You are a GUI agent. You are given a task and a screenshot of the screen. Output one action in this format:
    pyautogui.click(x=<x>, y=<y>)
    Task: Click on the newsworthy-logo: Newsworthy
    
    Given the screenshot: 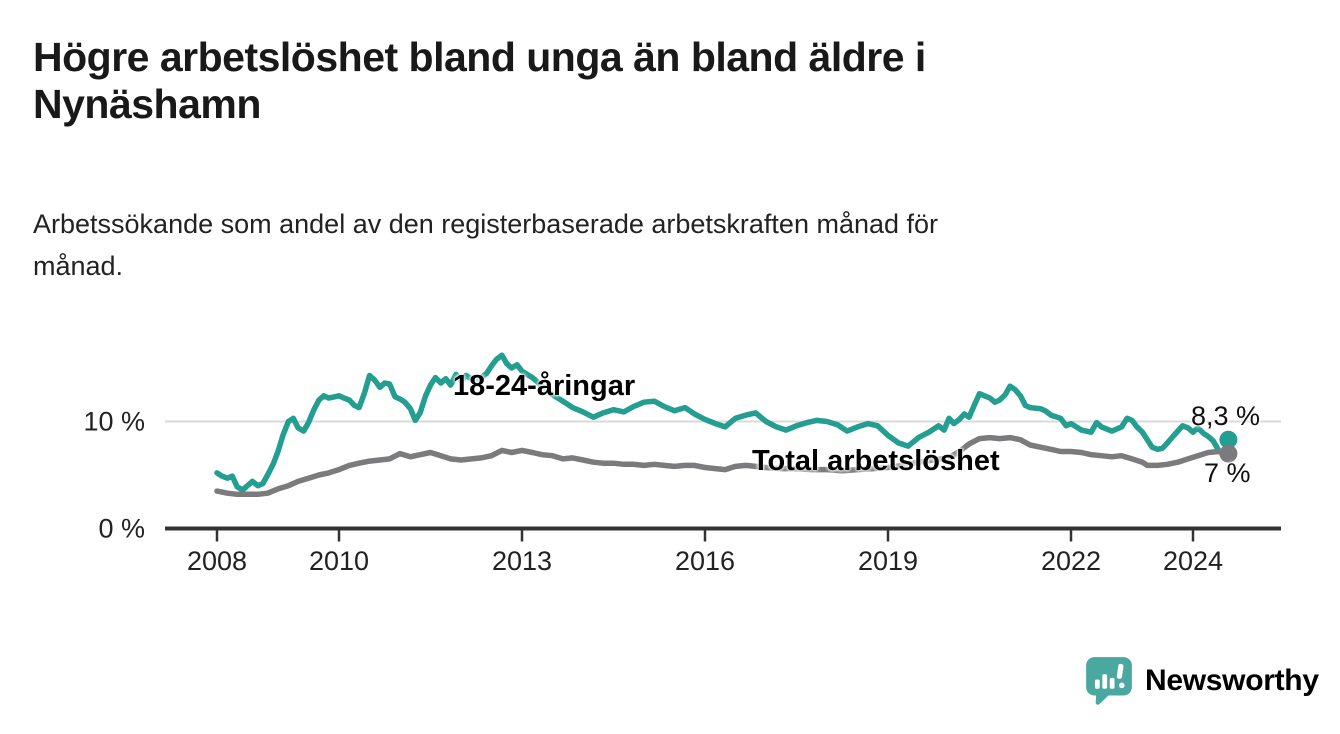 What is the action you would take?
    pyautogui.click(x=1201, y=681)
    